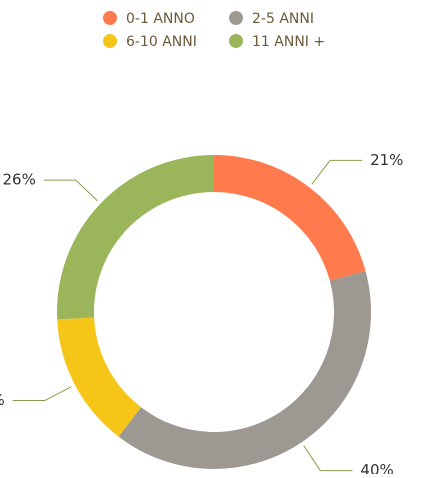 The image size is (423, 478). I want to click on slice-label: 21%, so click(386, 160).